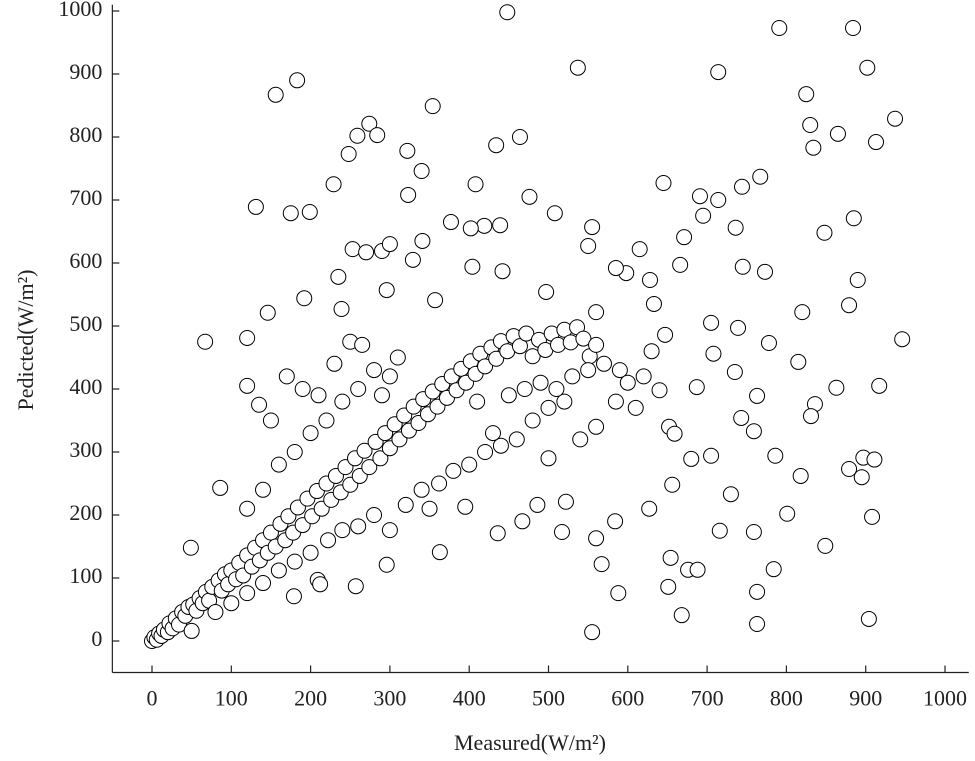  What do you see at coordinates (707, 698) in the screenshot?
I see `x-tick-label: 700` at bounding box center [707, 698].